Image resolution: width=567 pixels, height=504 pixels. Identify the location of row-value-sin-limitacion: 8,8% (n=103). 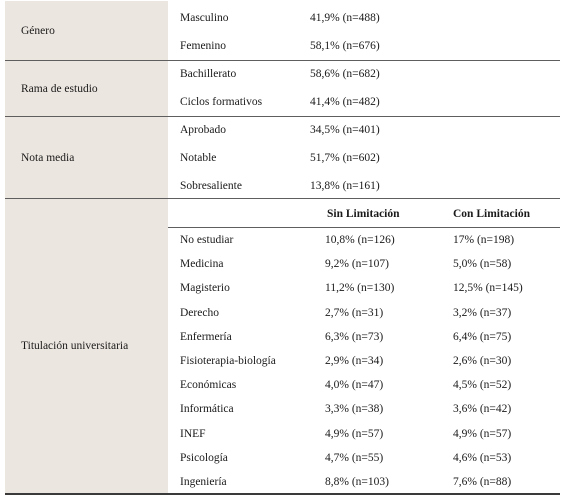
(357, 482).